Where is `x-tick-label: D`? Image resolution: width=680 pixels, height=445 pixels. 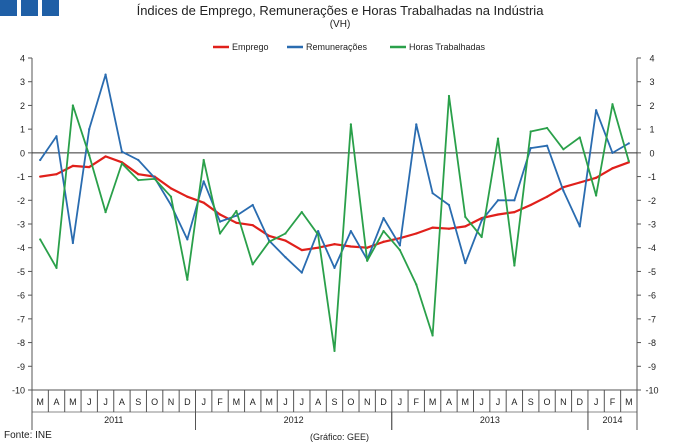
x-tick-label: D is located at coordinates (580, 402).